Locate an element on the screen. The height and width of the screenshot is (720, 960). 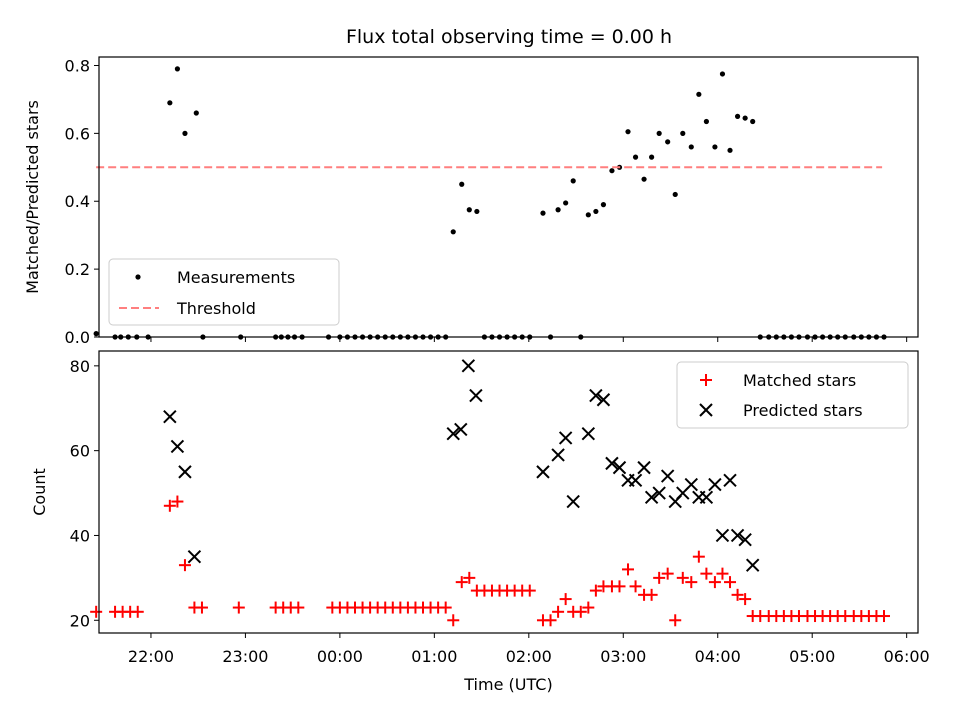
count-y-axis: 20 40 60 80 is located at coordinates (84, 493).